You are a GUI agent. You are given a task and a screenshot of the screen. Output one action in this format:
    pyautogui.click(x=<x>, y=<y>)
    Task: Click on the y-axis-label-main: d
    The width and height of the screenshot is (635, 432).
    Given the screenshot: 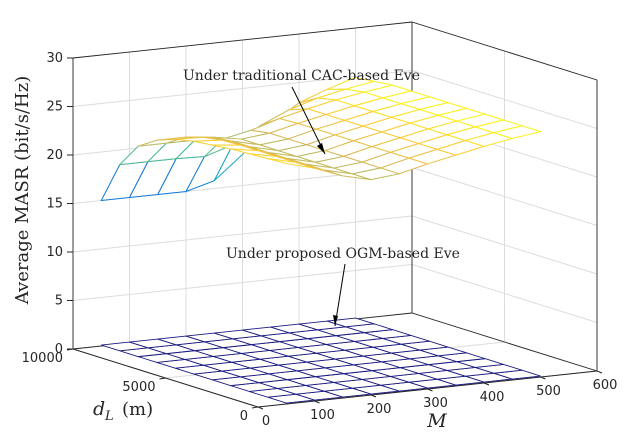 What is the action you would take?
    pyautogui.click(x=99, y=409)
    